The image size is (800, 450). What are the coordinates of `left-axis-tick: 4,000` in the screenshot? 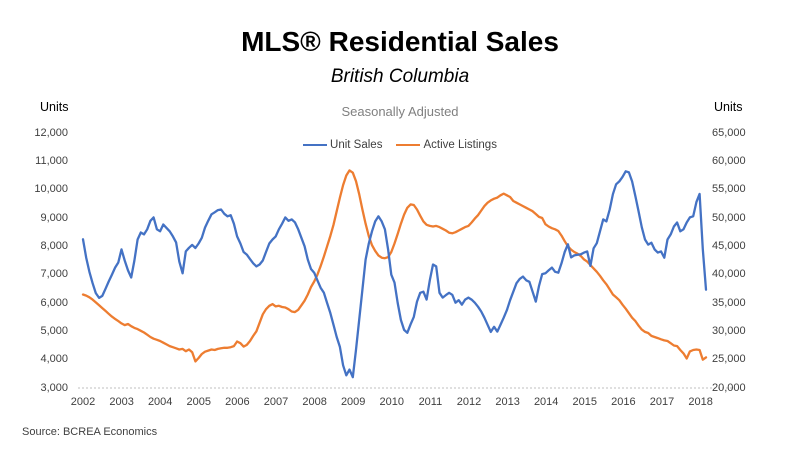 It's located at (54, 359).